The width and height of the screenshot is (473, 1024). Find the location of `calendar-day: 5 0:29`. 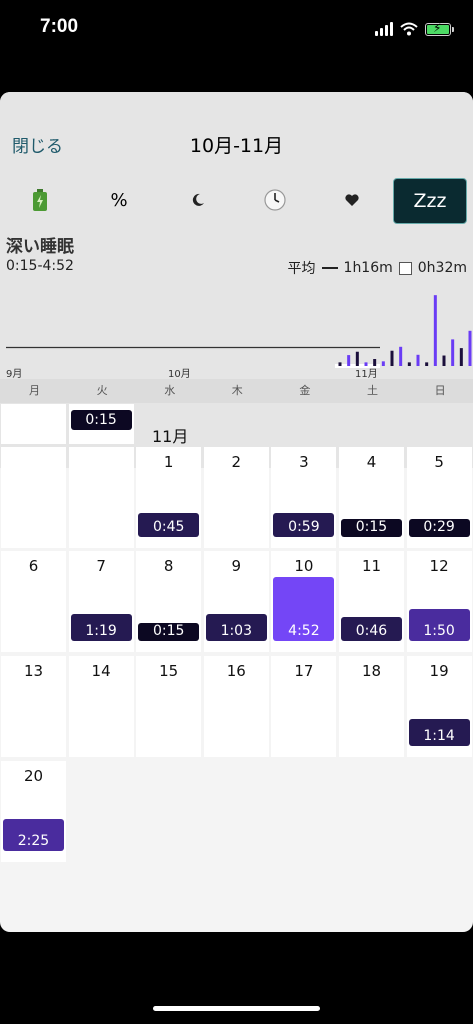

calendar-day: 5 0:29 is located at coordinates (439, 497).